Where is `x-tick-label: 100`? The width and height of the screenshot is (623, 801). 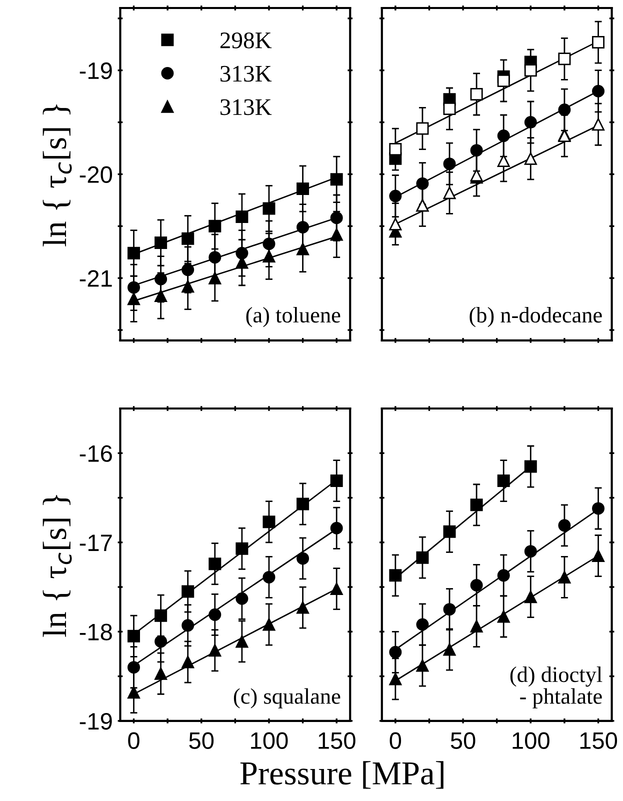
x-tick-label: 100 is located at coordinates (531, 741).